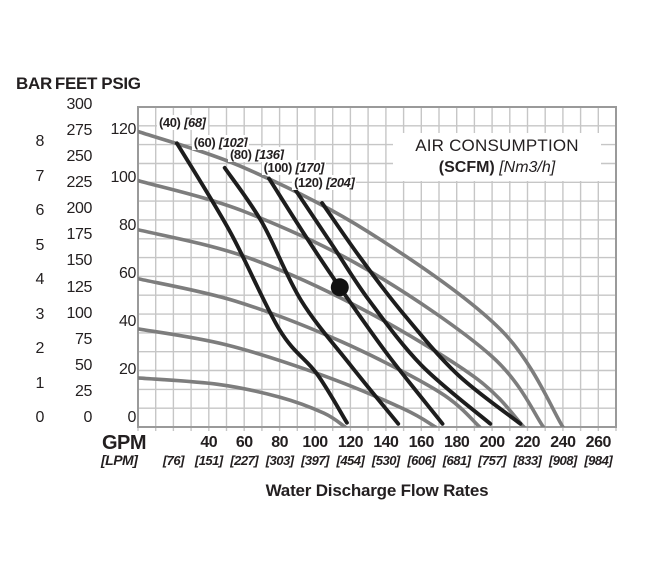 The height and width of the screenshot is (564, 650). I want to click on scfm-value: (100), so click(278, 168).